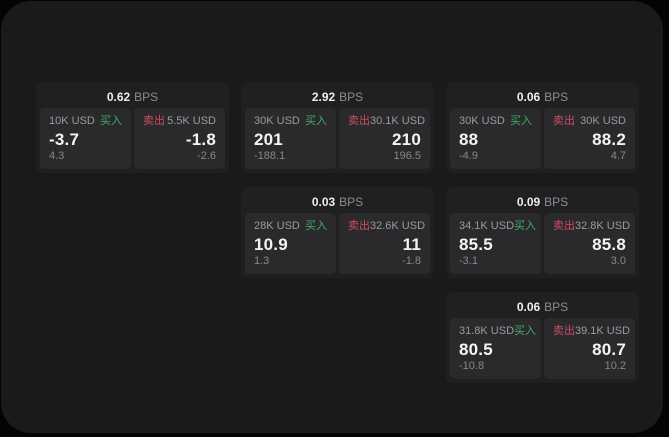 The height and width of the screenshot is (437, 669). What do you see at coordinates (487, 331) in the screenshot?
I see `buy-amount: 31.8K USD` at bounding box center [487, 331].